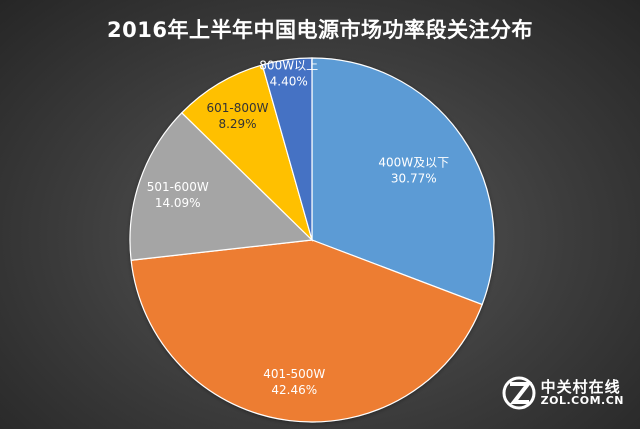  I want to click on slice-value-label: 42.46%, so click(294, 390).